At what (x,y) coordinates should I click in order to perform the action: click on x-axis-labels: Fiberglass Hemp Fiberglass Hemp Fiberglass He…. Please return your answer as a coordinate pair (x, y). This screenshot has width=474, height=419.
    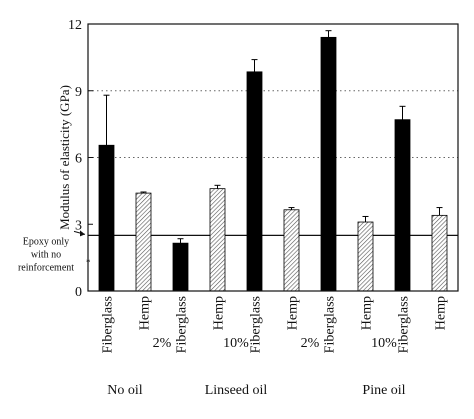
    Looking at the image, I should click on (275, 324).